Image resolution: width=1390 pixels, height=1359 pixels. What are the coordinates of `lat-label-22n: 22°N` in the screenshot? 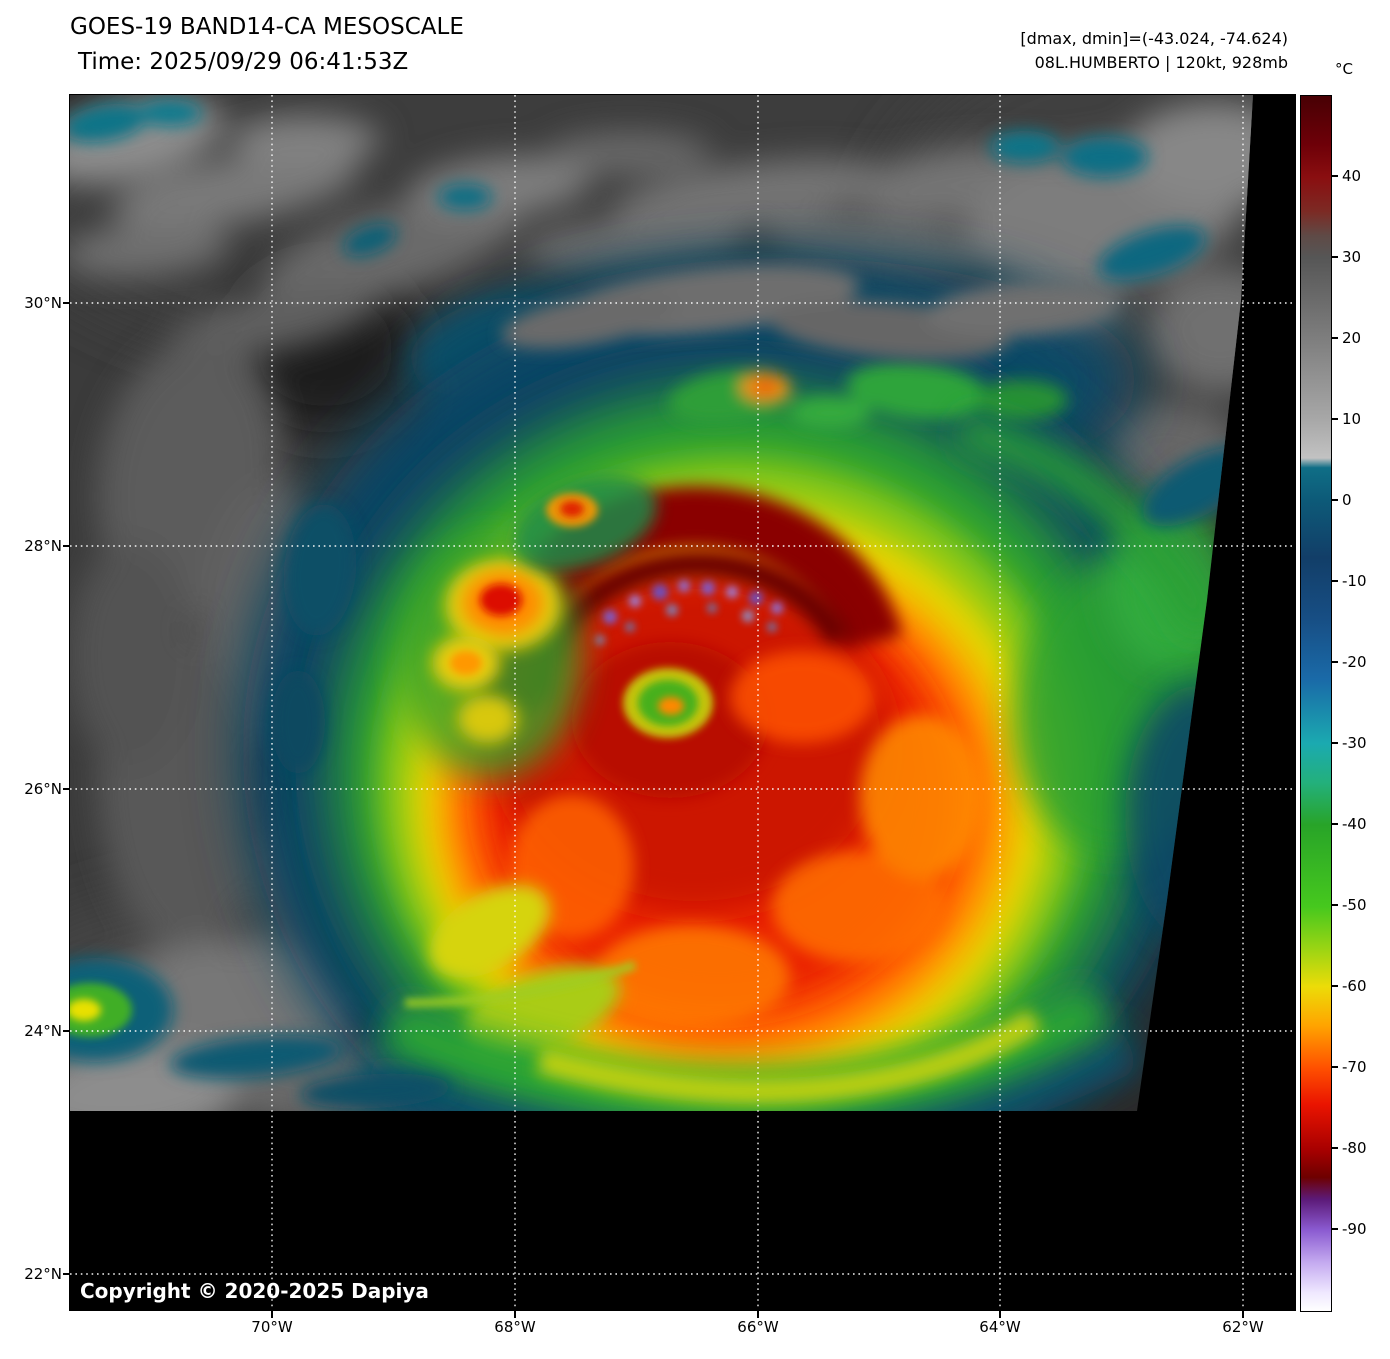 It's located at (43, 1274).